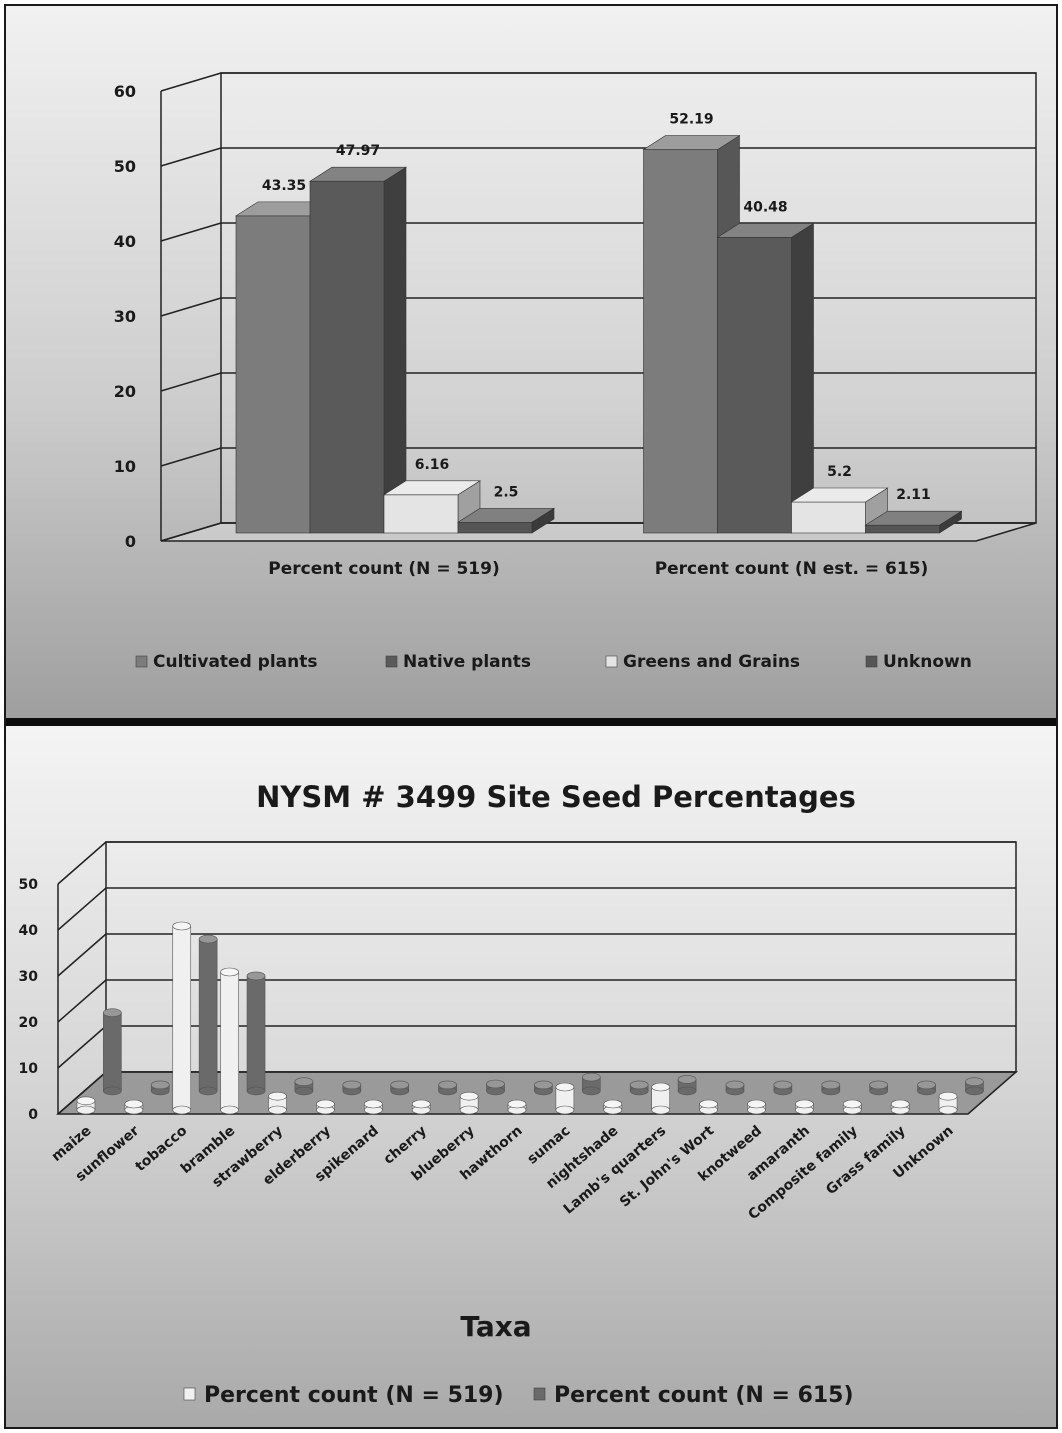  What do you see at coordinates (467, 662) in the screenshot?
I see `legend-label: Native plants` at bounding box center [467, 662].